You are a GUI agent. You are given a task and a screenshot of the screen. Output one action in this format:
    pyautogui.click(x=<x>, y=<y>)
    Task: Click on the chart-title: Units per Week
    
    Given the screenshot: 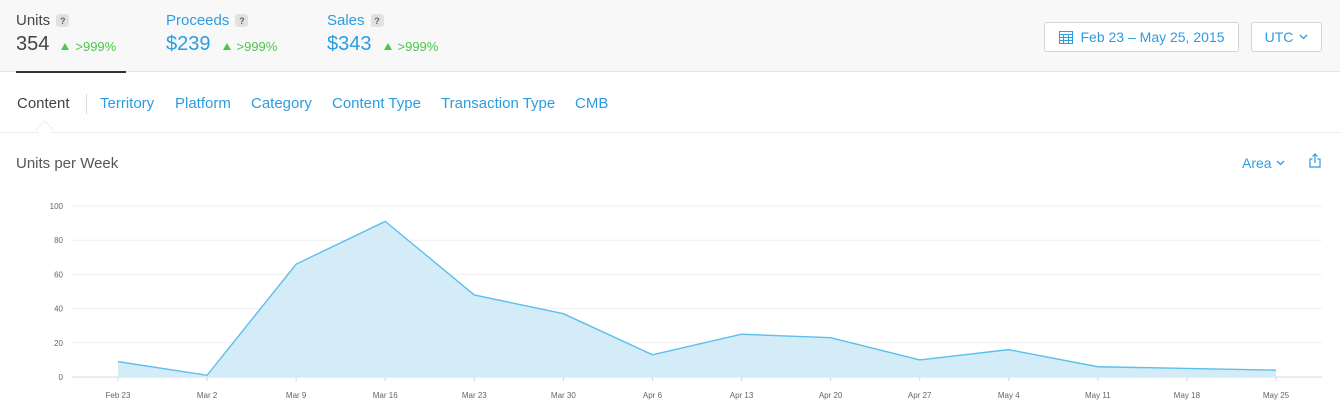 What is the action you would take?
    pyautogui.click(x=67, y=163)
    